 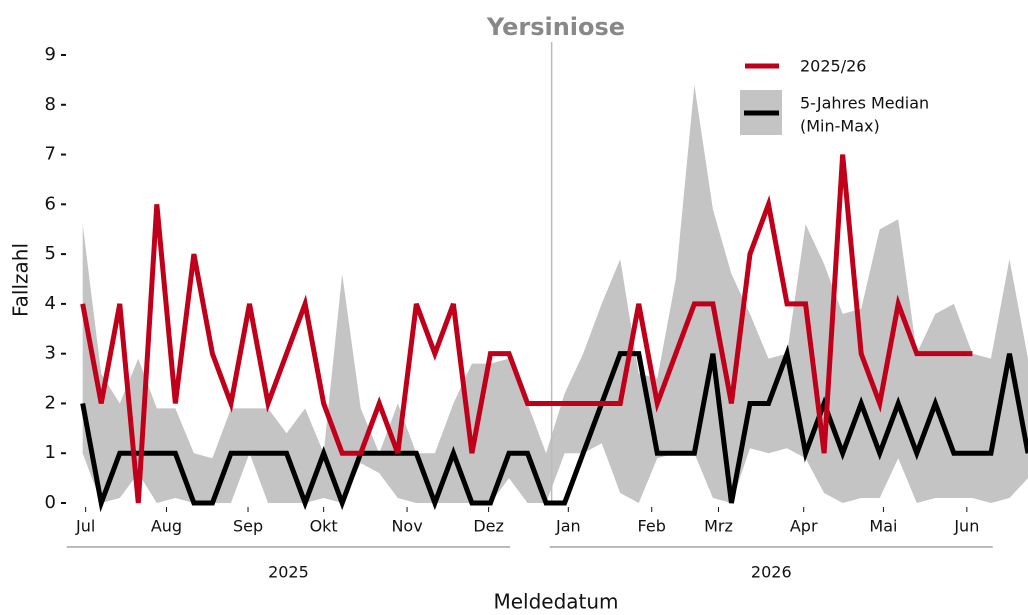 What do you see at coordinates (883, 526) in the screenshot?
I see `x-tick-label: Mai` at bounding box center [883, 526].